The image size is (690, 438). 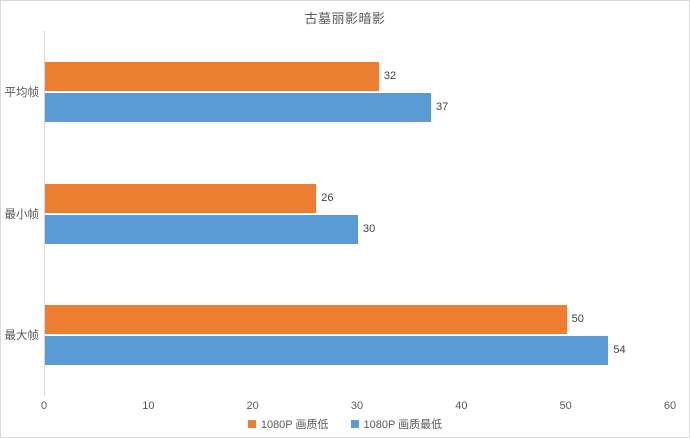 What do you see at coordinates (212, 76) in the screenshot?
I see `bar-平均帧-1080P 画质低` at bounding box center [212, 76].